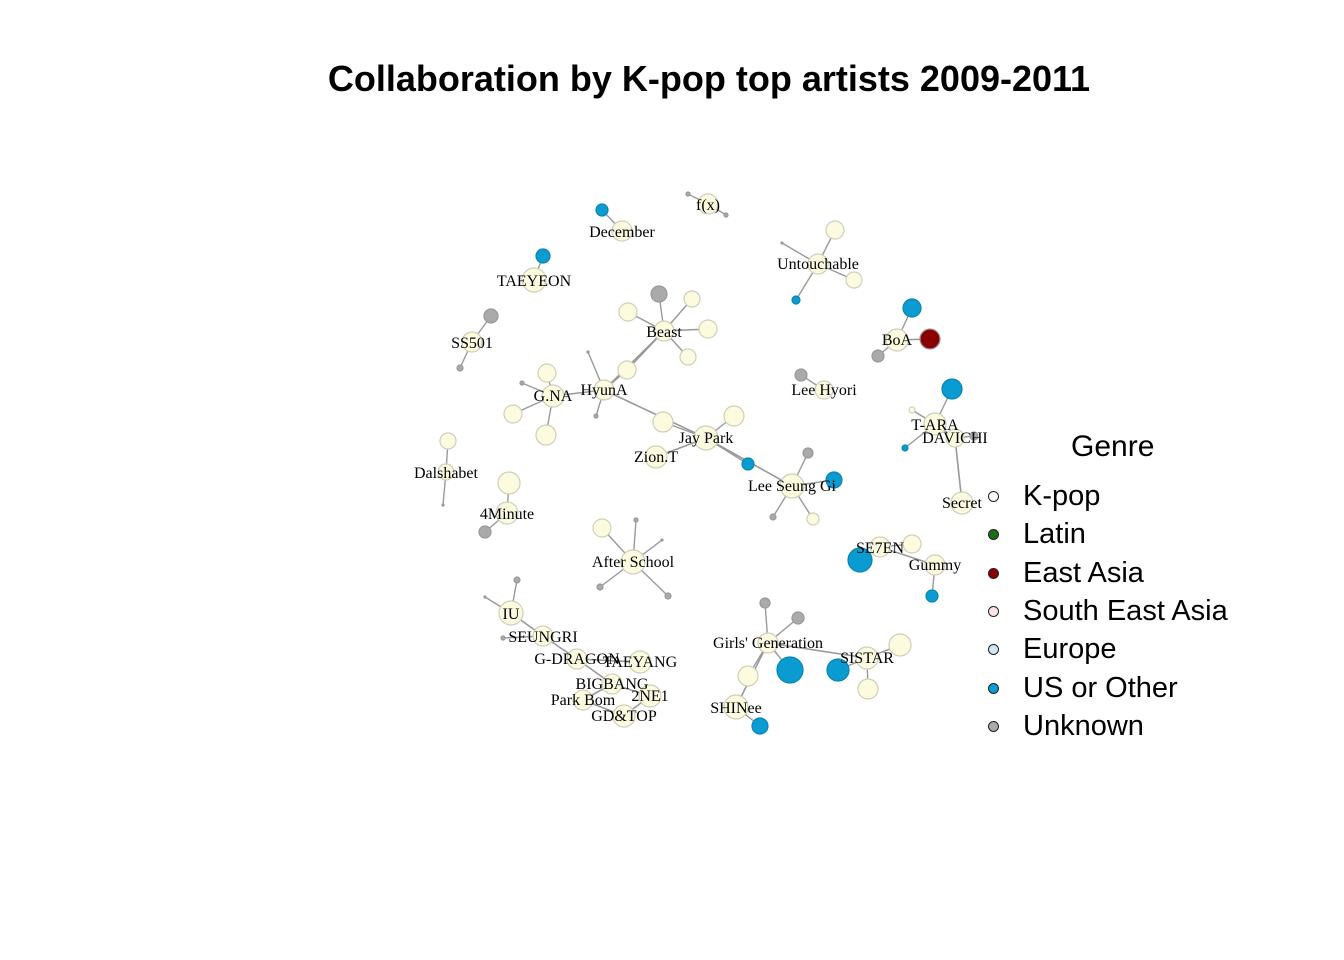 This screenshot has width=1344, height=960. Describe the element at coordinates (1083, 725) in the screenshot. I see `legend-label: Unknown` at that location.